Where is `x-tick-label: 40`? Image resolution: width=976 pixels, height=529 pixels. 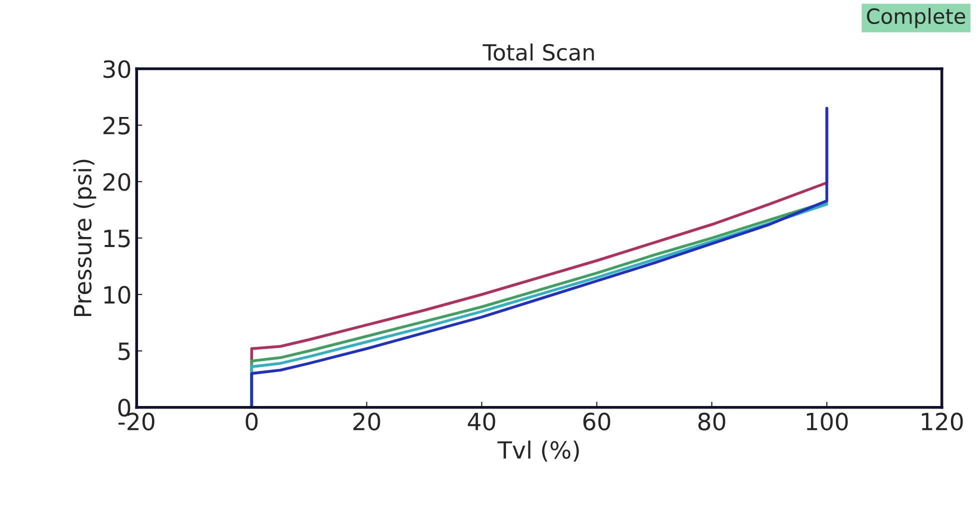 x-tick-label: 40 is located at coordinates (482, 421).